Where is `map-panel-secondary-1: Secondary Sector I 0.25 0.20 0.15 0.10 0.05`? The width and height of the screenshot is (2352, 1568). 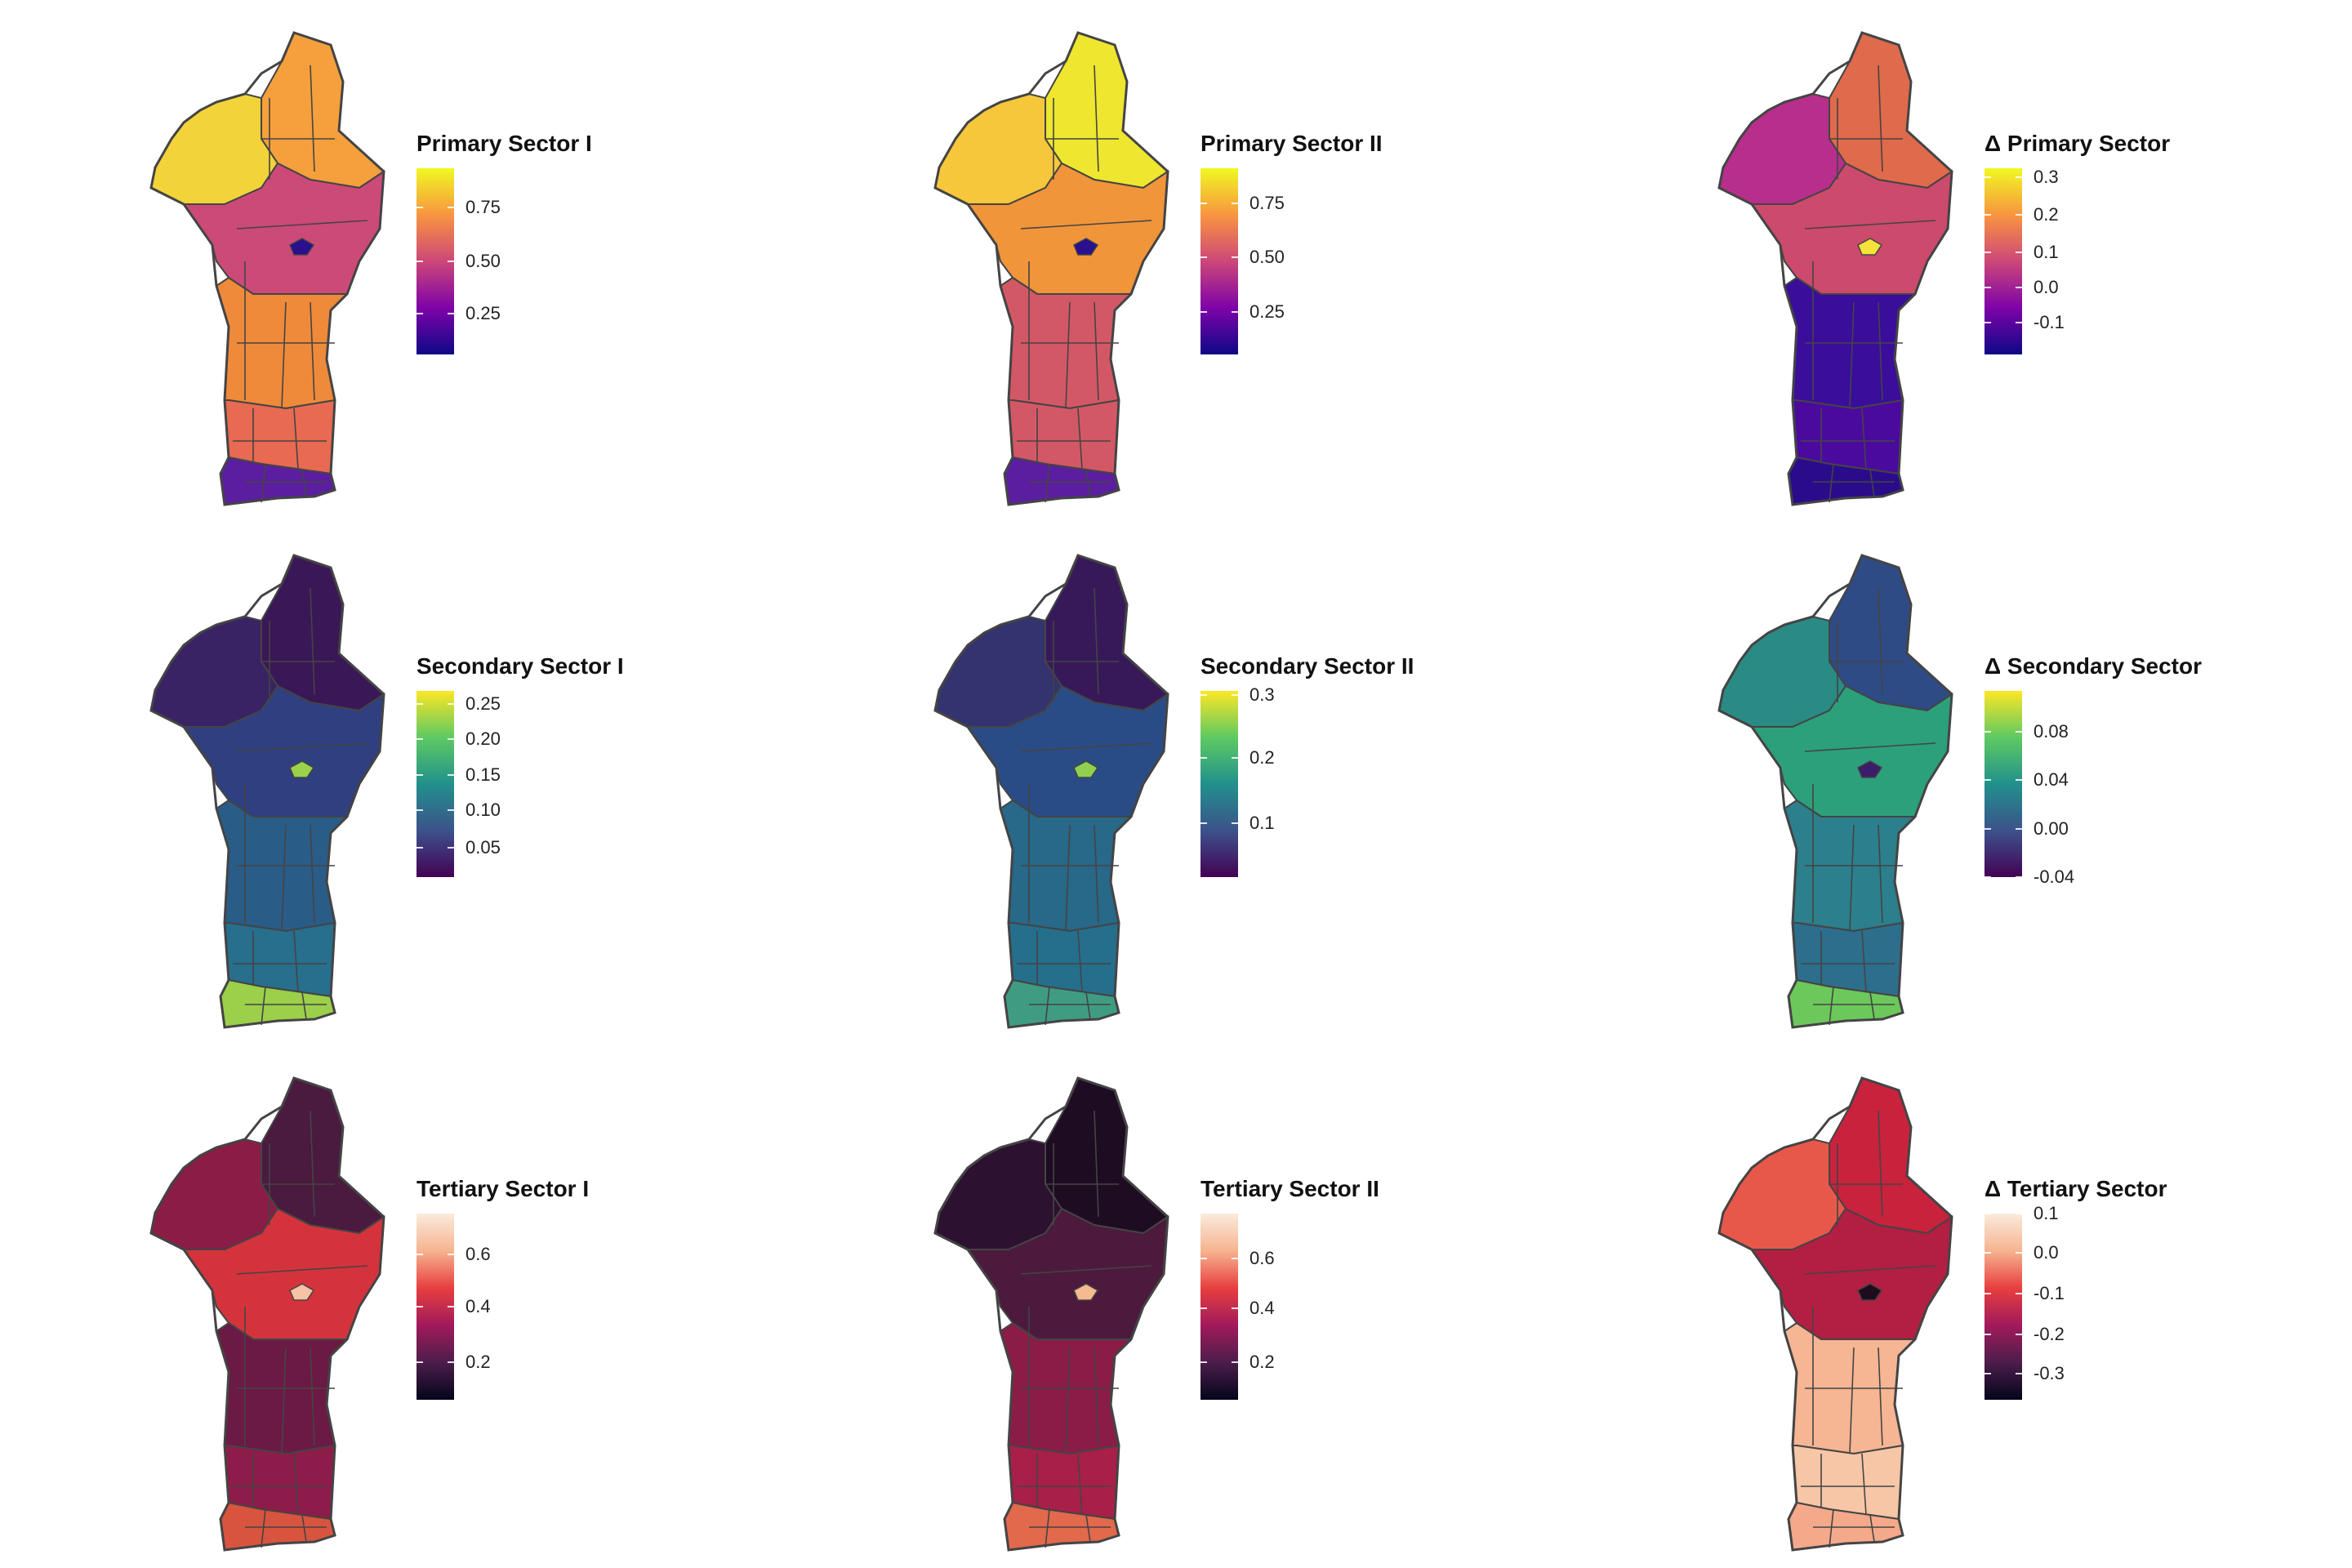
map-panel-secondary-1: Secondary Sector I 0.25 0.20 0.15 0.10 0.05 is located at coordinates (392, 784).